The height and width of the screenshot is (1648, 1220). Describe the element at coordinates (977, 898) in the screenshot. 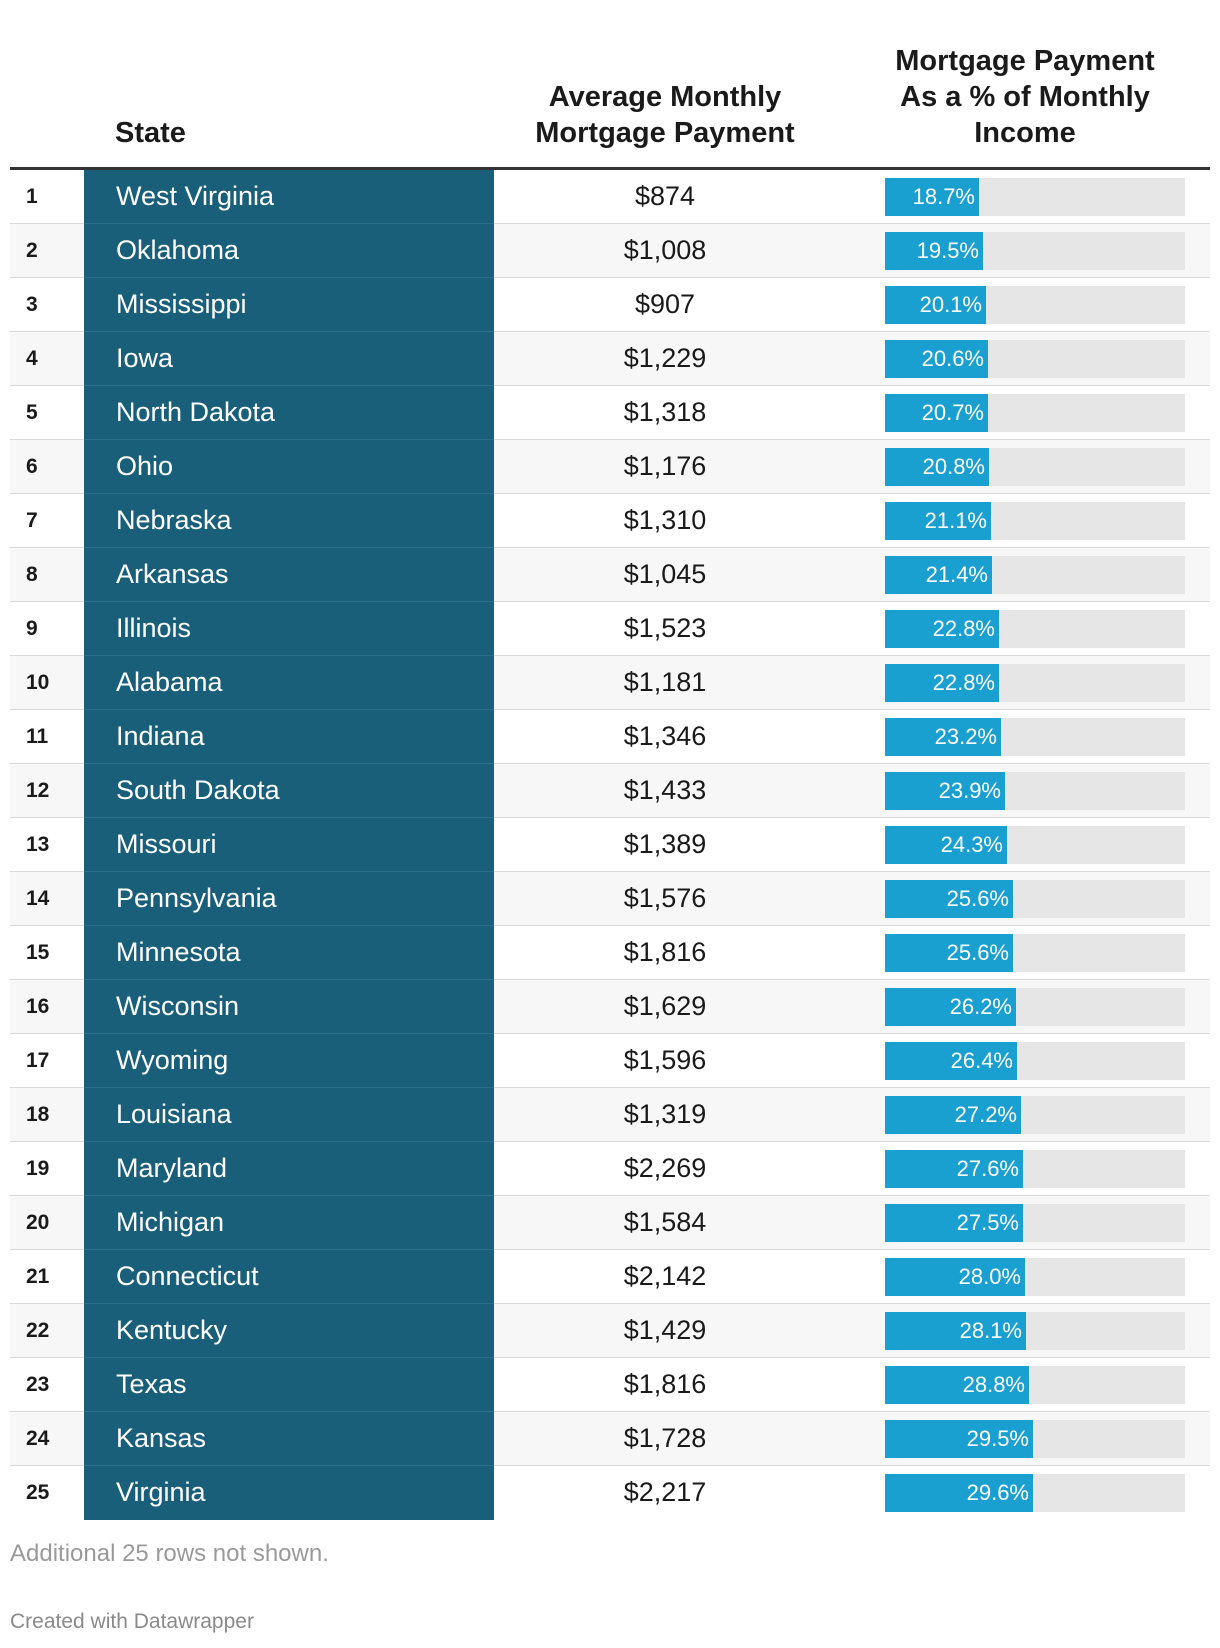

I see `percent-label: 25.6%` at that location.